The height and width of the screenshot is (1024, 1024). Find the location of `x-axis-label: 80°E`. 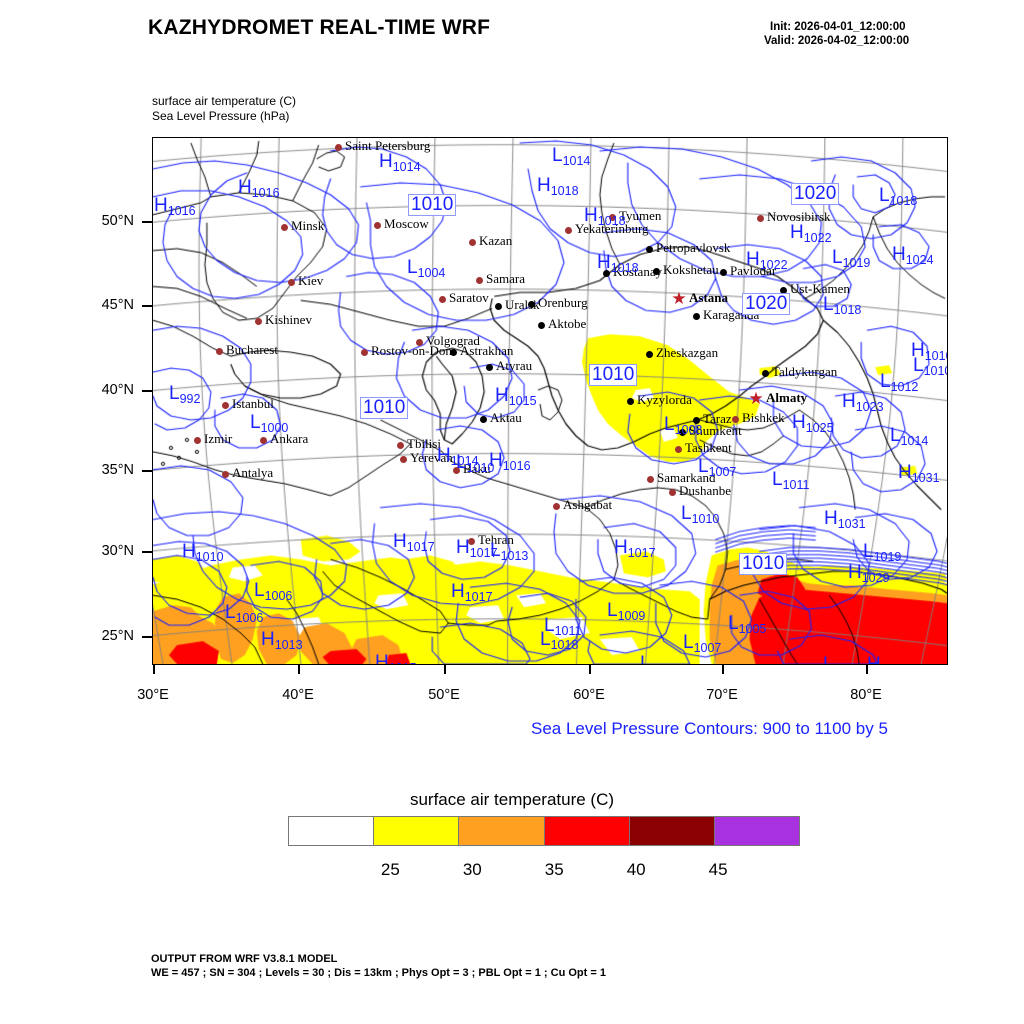

x-axis-label: 80°E is located at coordinates (866, 695).